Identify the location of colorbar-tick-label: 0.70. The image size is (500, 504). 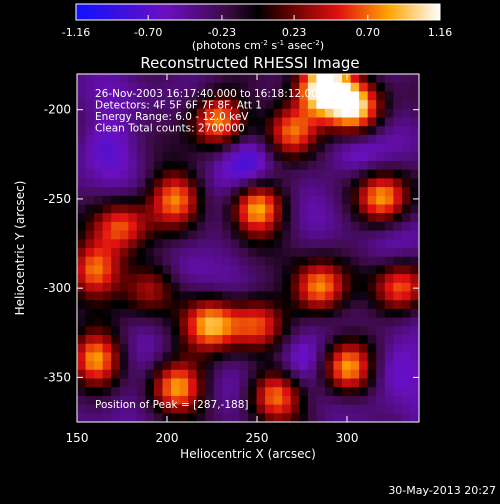
(368, 32).